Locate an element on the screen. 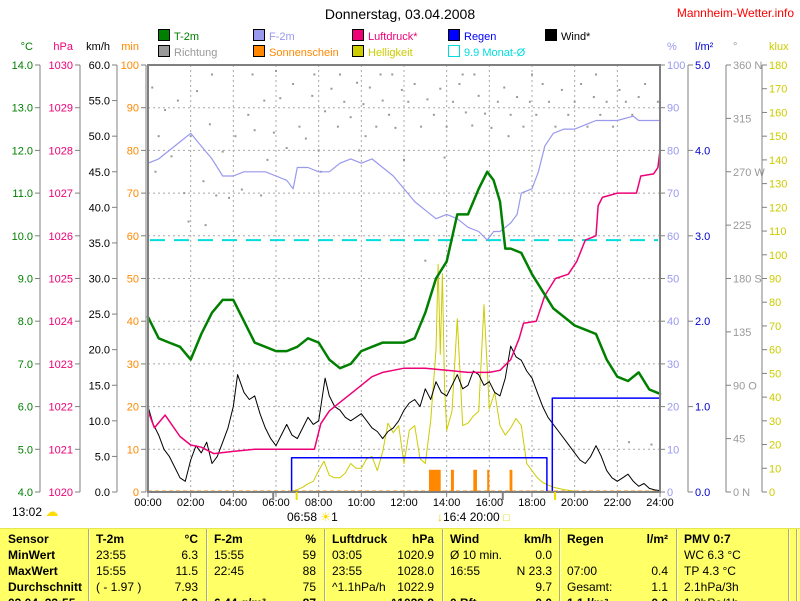  cell-value: 1.1 is located at coordinates (659, 587).